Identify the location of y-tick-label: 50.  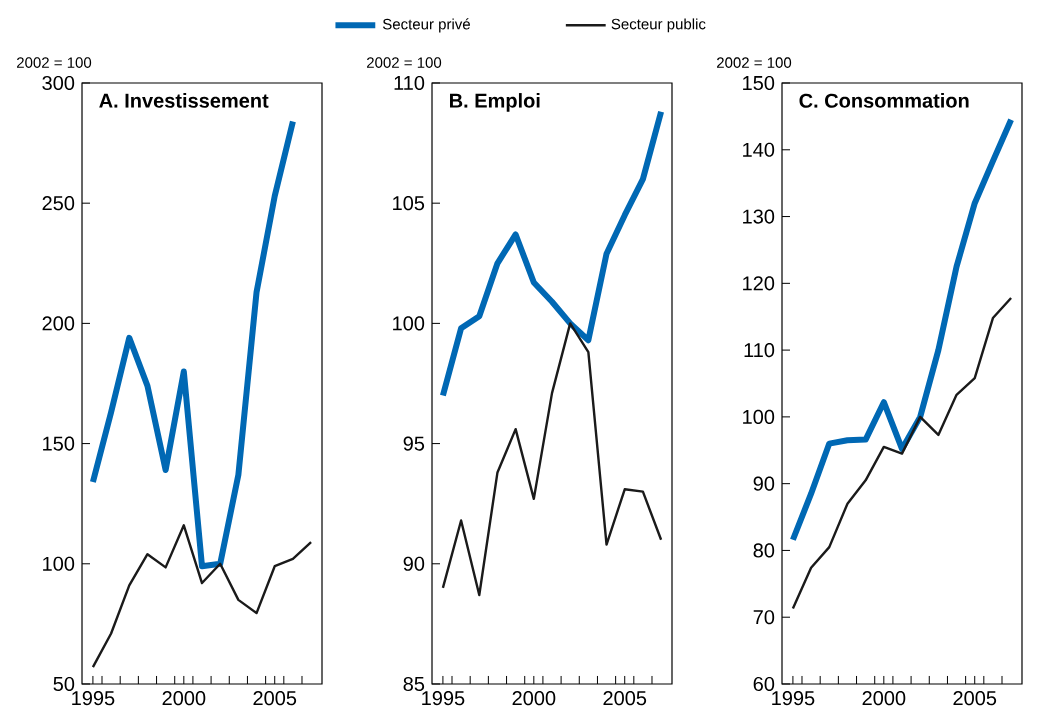
(64, 684).